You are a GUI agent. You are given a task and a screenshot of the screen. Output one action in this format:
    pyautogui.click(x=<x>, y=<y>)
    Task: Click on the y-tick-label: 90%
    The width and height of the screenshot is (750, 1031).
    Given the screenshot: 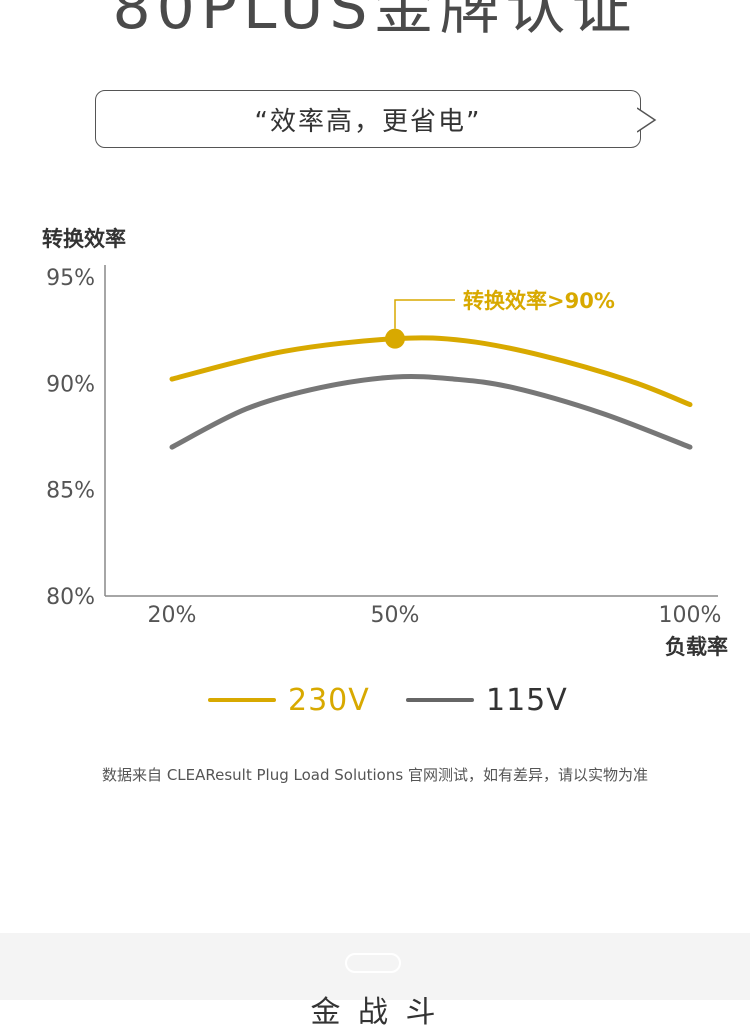 What is the action you would take?
    pyautogui.click(x=70, y=384)
    